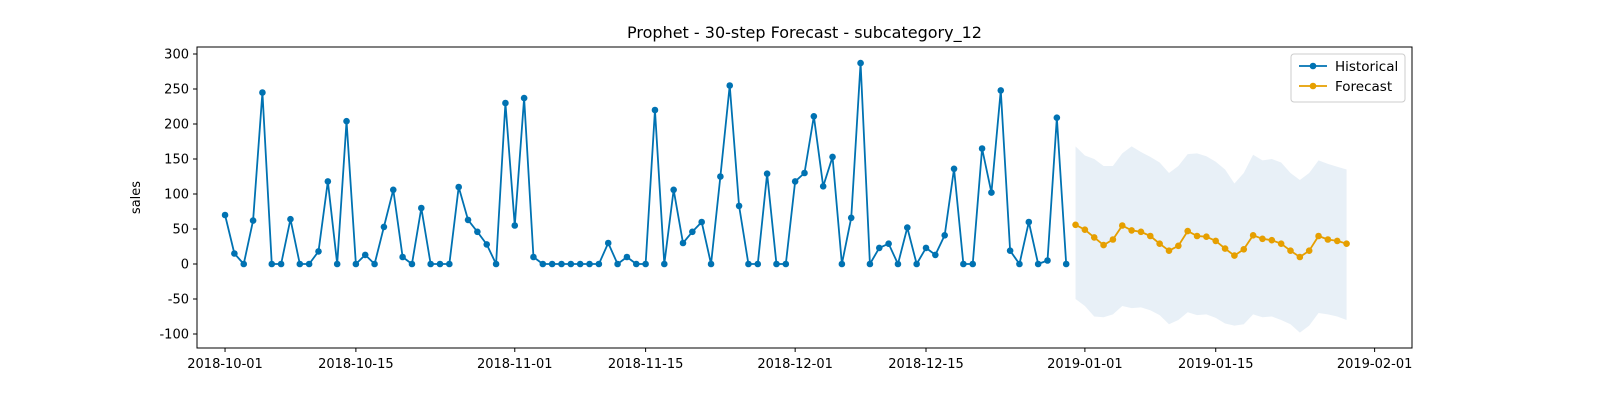  I want to click on y-tick-label: 0, so click(185, 265).